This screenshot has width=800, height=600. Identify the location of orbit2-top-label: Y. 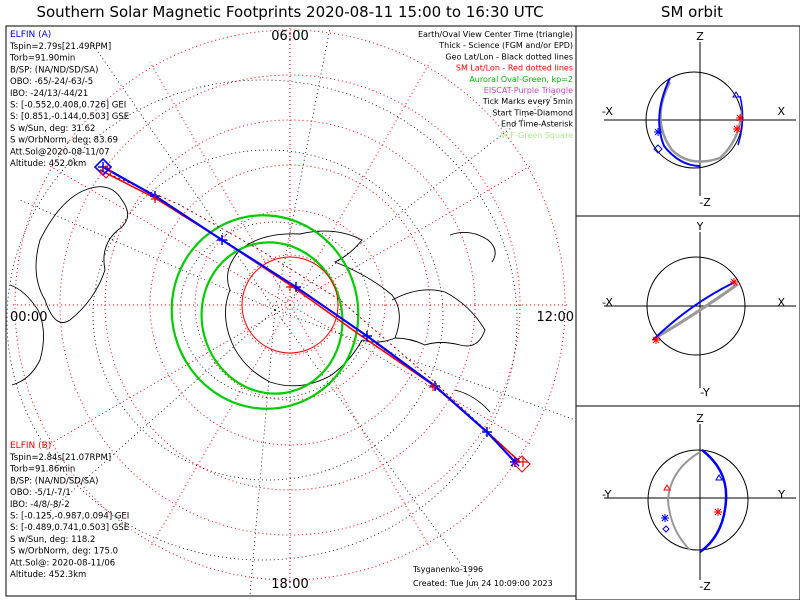
(700, 226).